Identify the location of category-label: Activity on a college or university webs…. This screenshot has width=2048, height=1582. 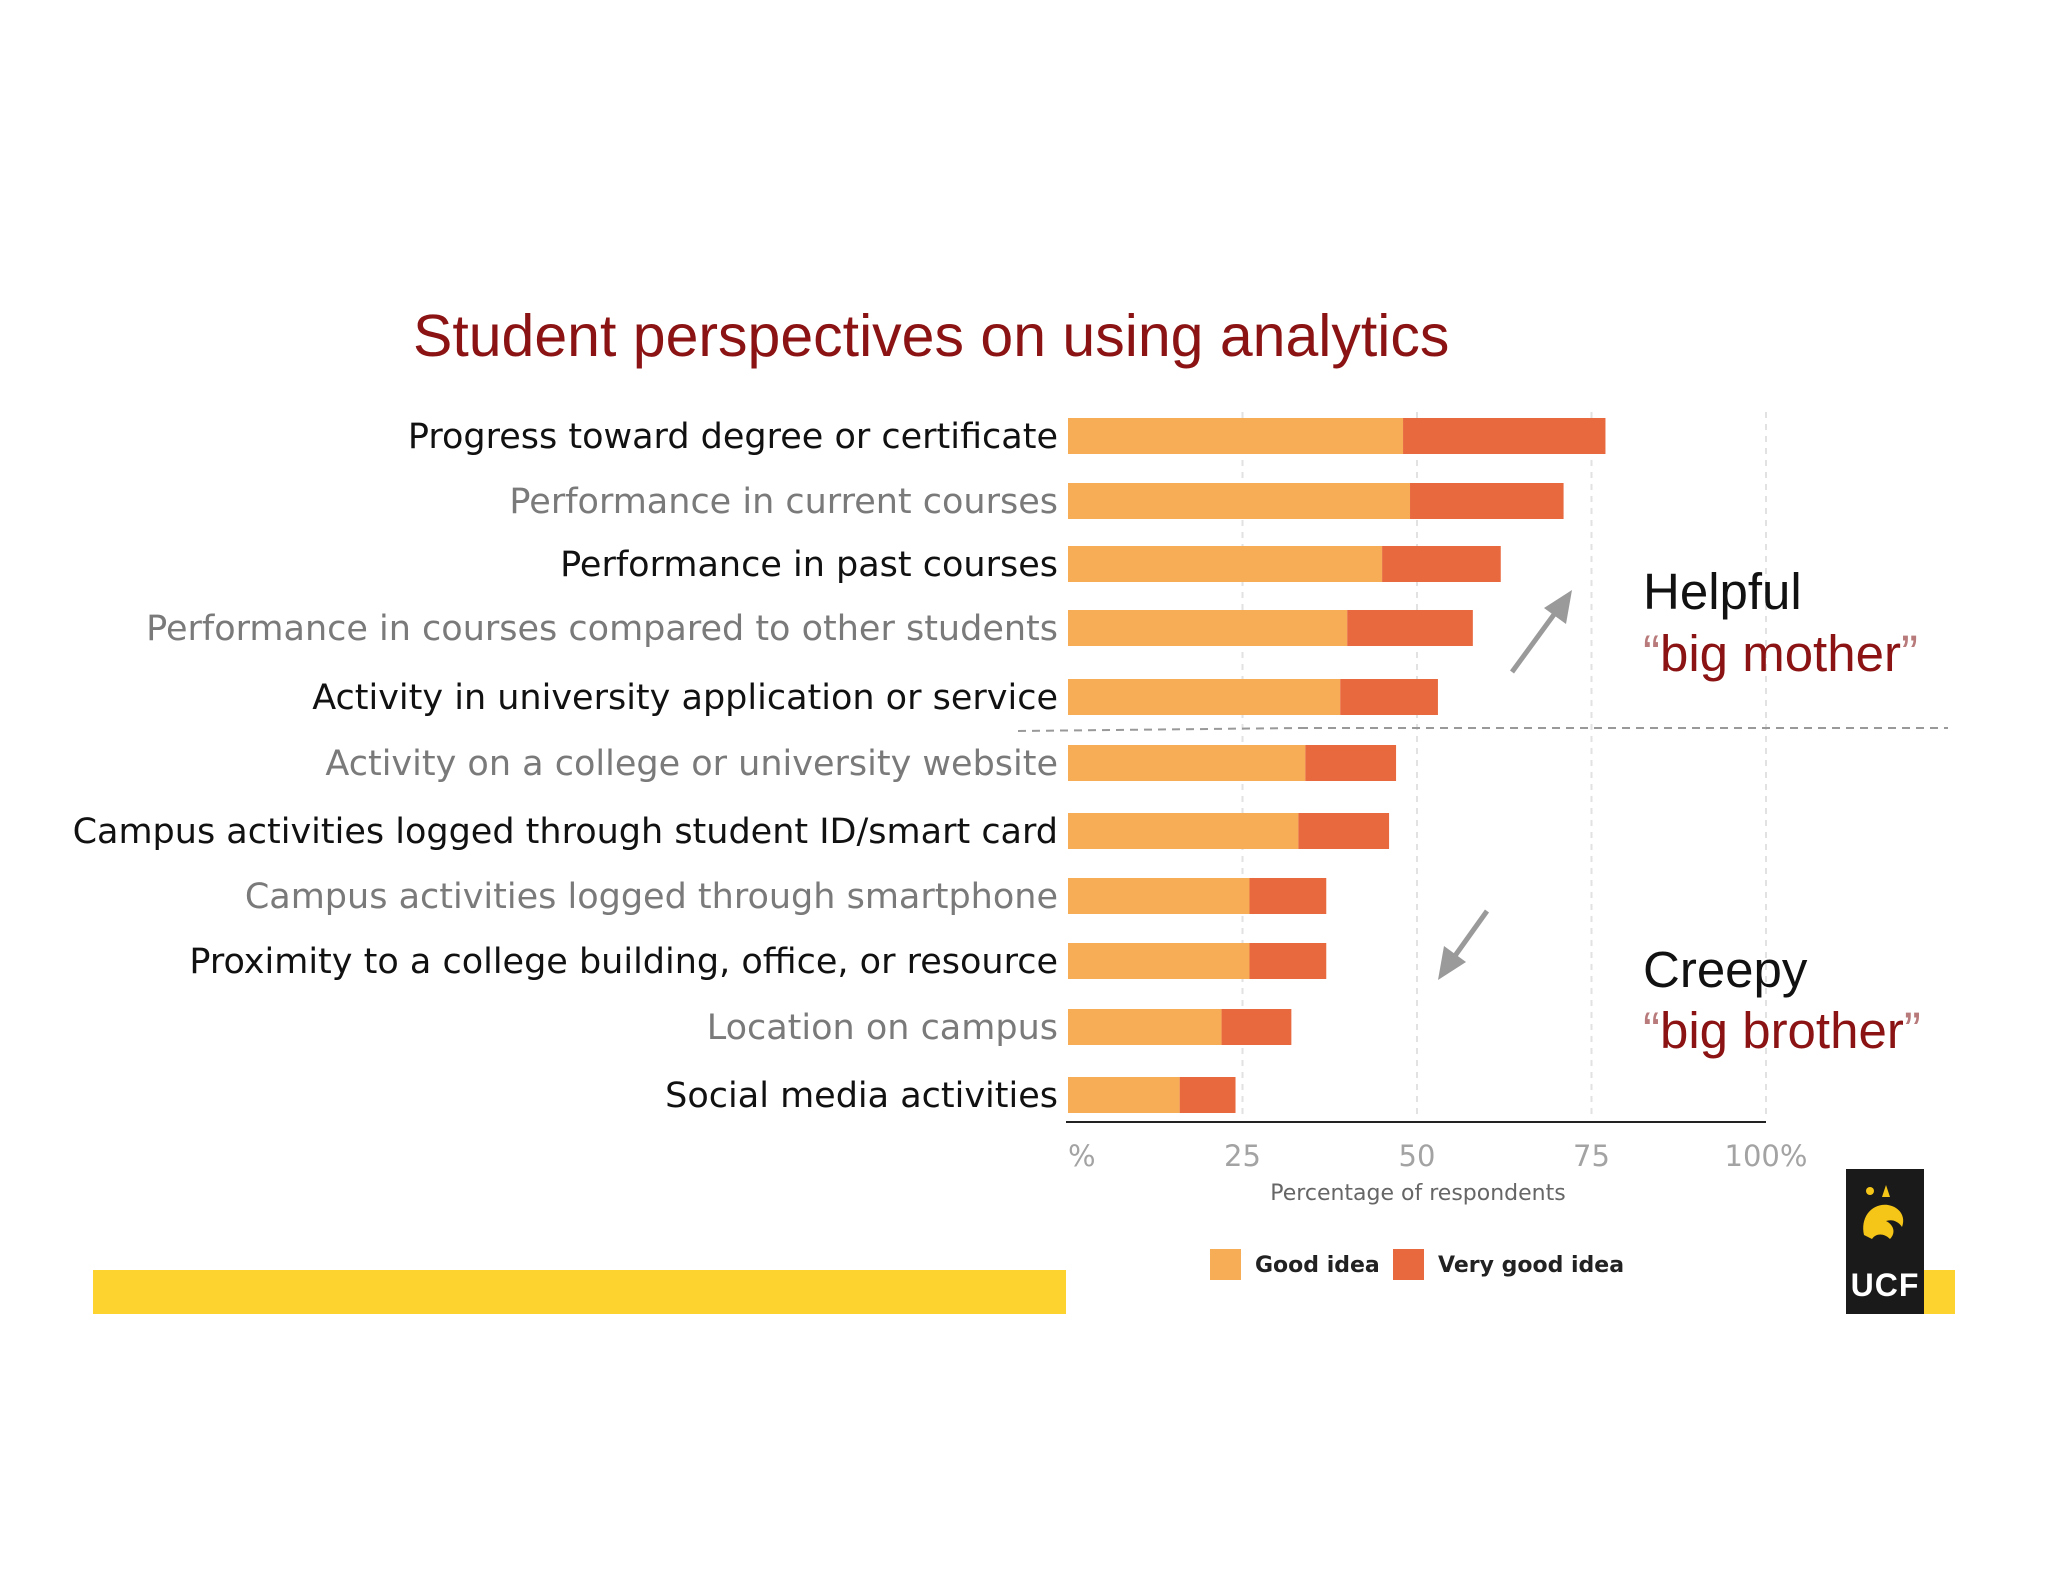
(691, 764).